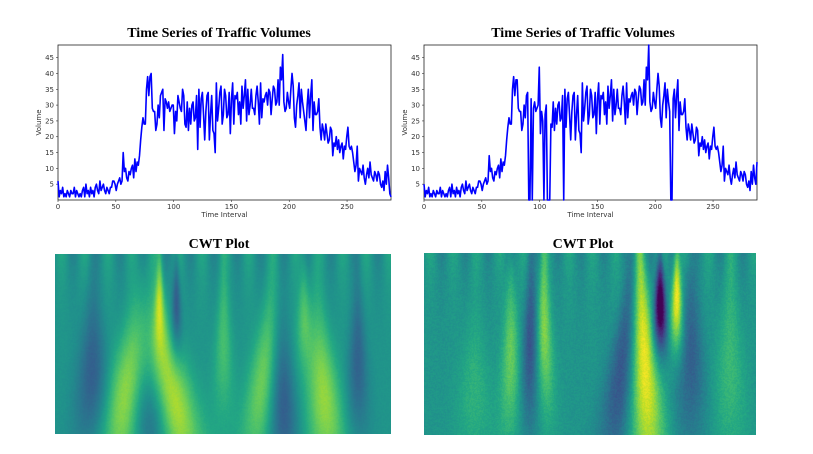 The height and width of the screenshot is (454, 813). What do you see at coordinates (583, 244) in the screenshot?
I see `cwt-right-title: CWT Plot` at bounding box center [583, 244].